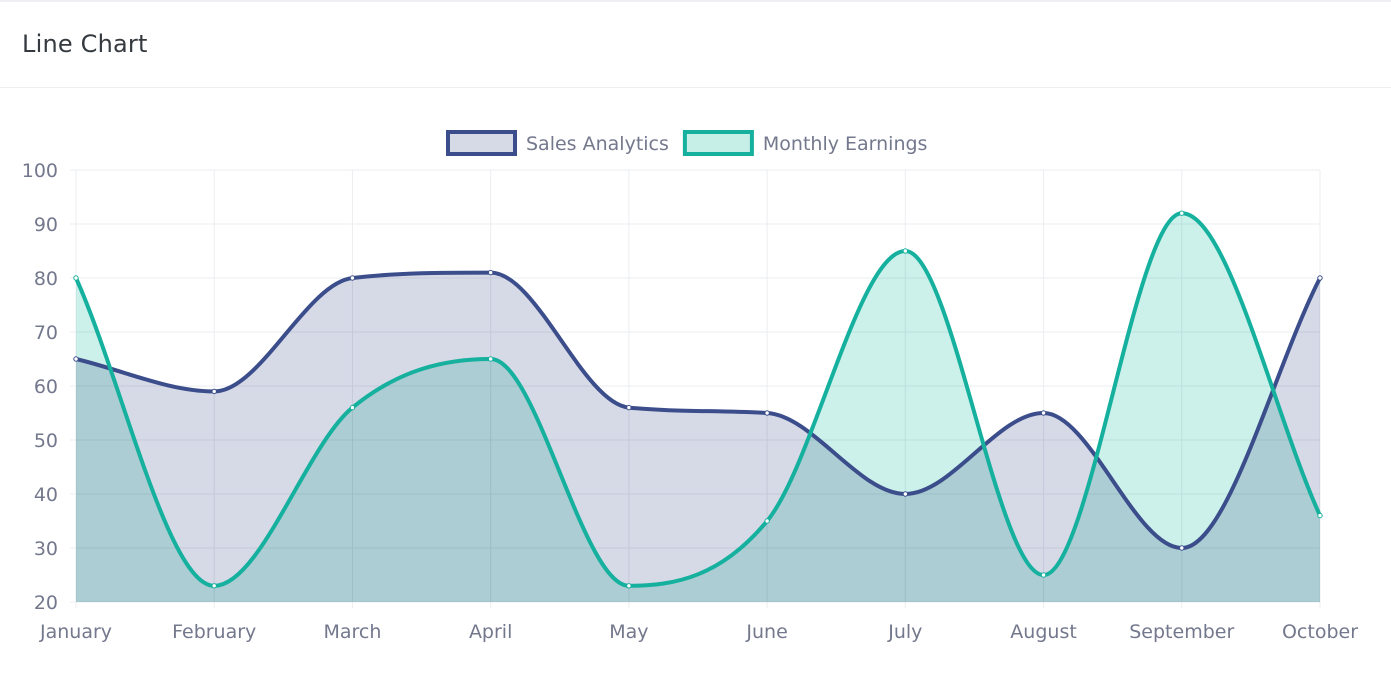 The image size is (1391, 674). I want to click on y-tick-label: 90, so click(46, 225).